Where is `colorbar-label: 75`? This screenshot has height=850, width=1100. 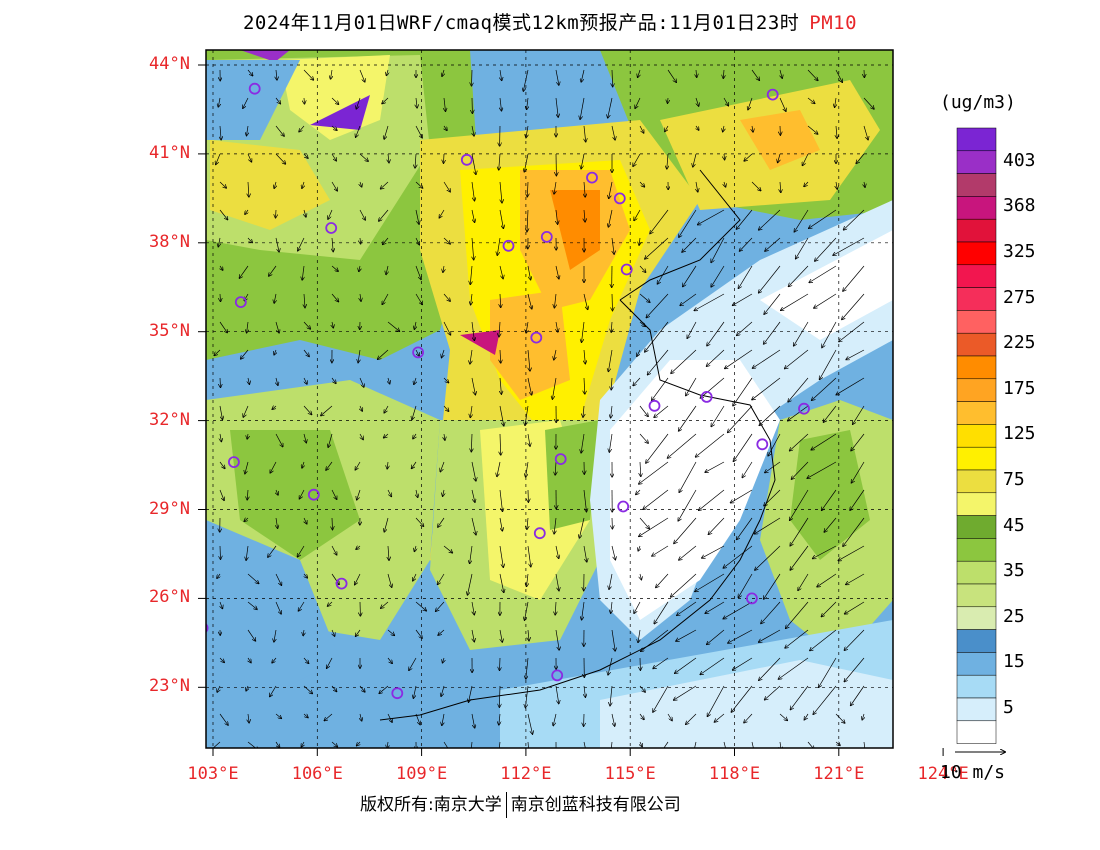
colorbar-label: 75 is located at coordinates (1014, 479).